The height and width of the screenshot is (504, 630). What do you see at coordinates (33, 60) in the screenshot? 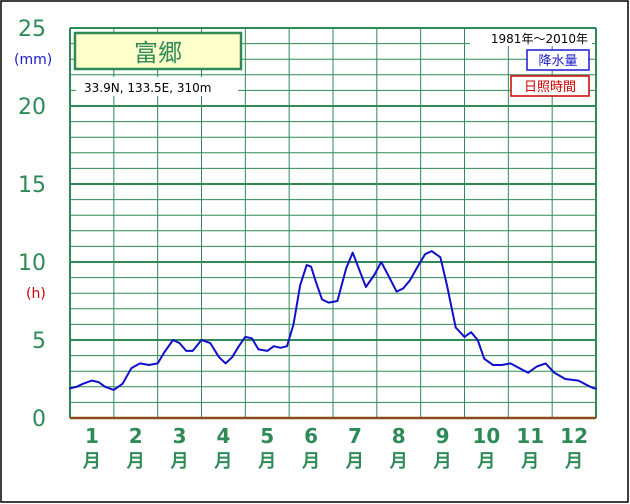
I see `unit-mm-label: (mm)` at bounding box center [33, 60].